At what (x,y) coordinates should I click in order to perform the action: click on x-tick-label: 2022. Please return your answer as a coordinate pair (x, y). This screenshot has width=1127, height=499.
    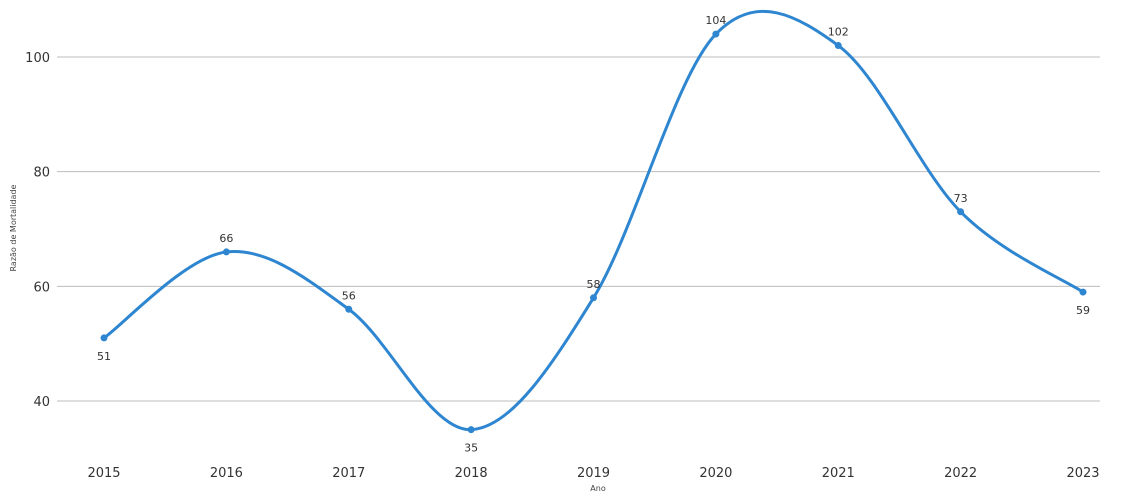
    Looking at the image, I should click on (960, 473).